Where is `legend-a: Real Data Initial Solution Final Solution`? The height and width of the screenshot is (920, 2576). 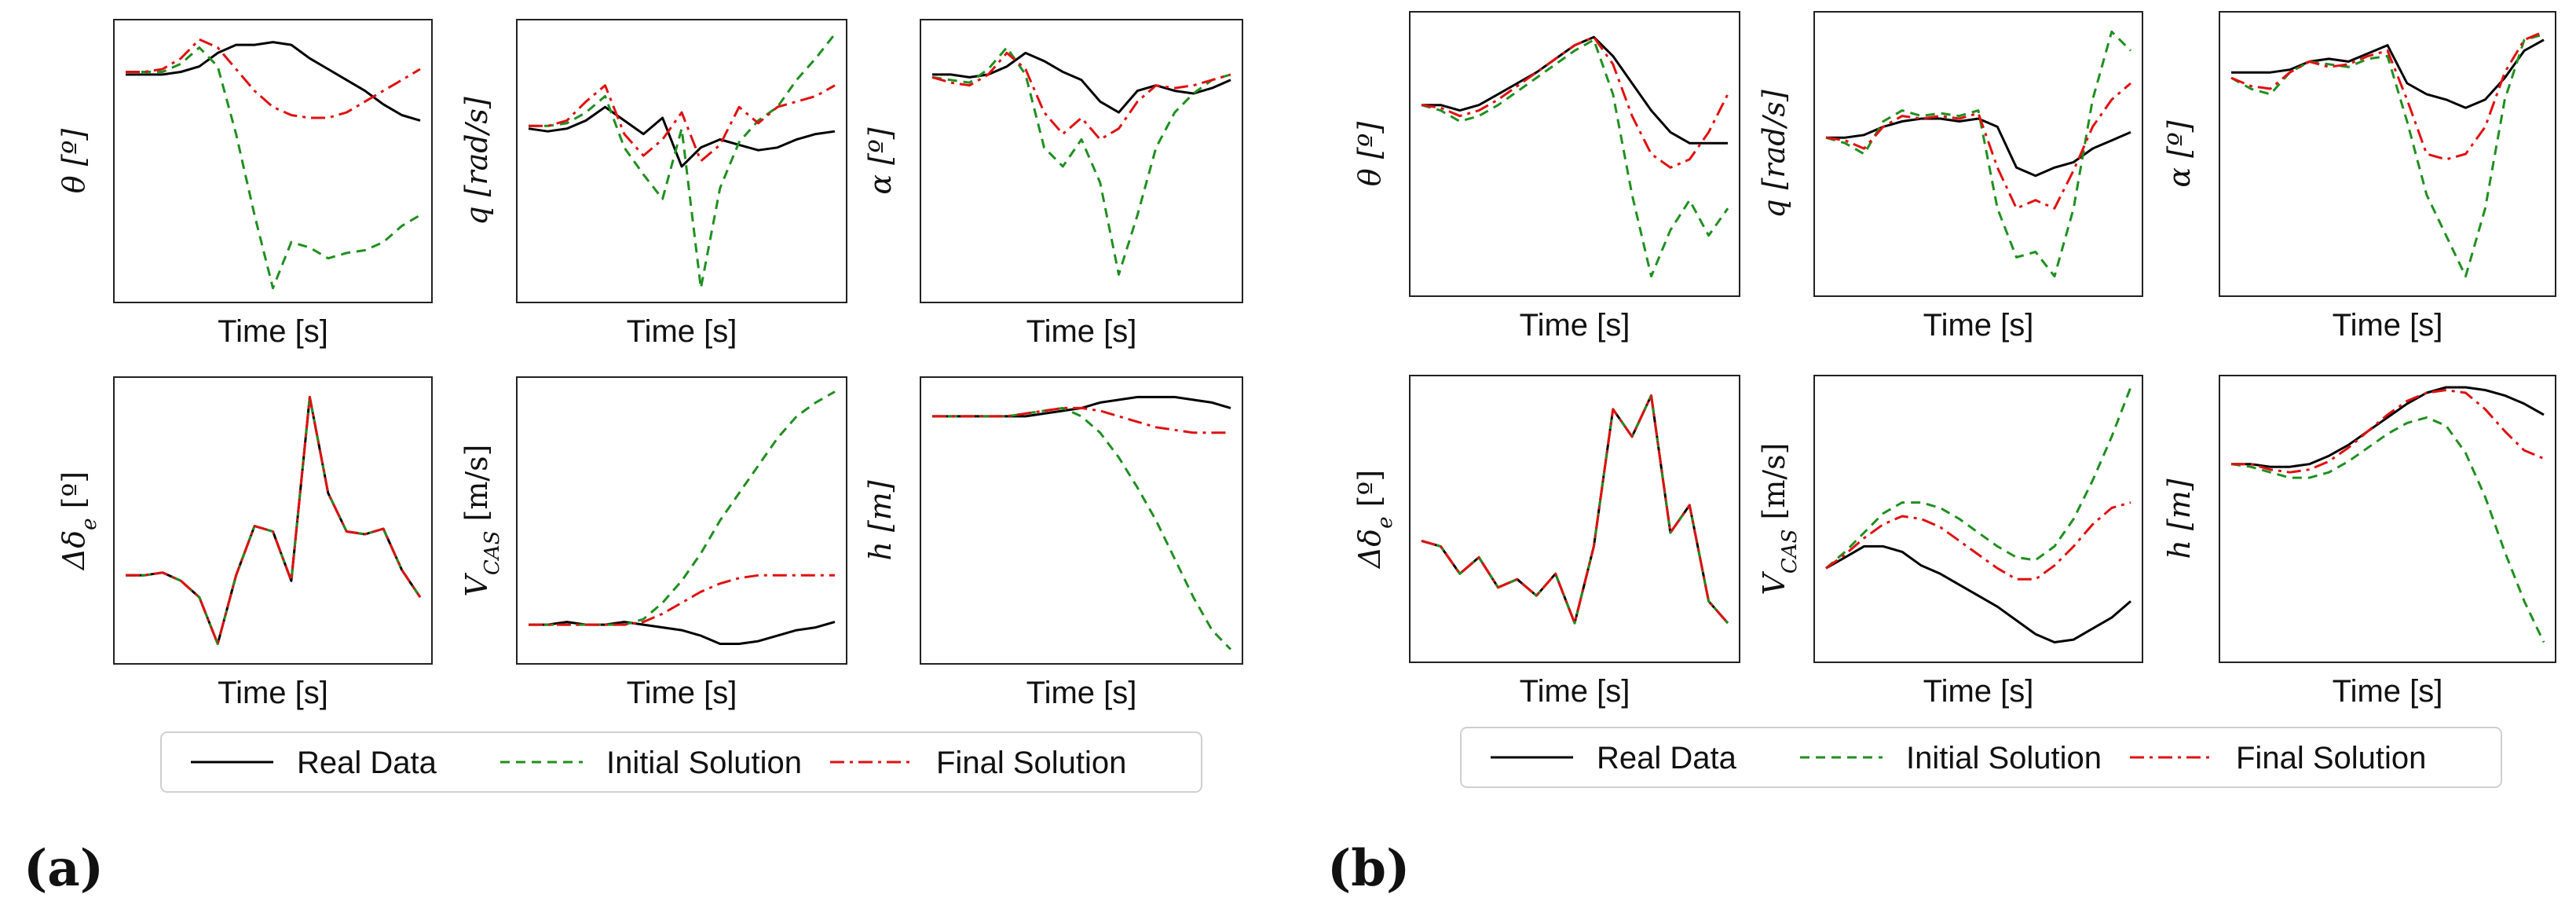 legend-a: Real Data Initial Solution Final Solution is located at coordinates (681, 762).